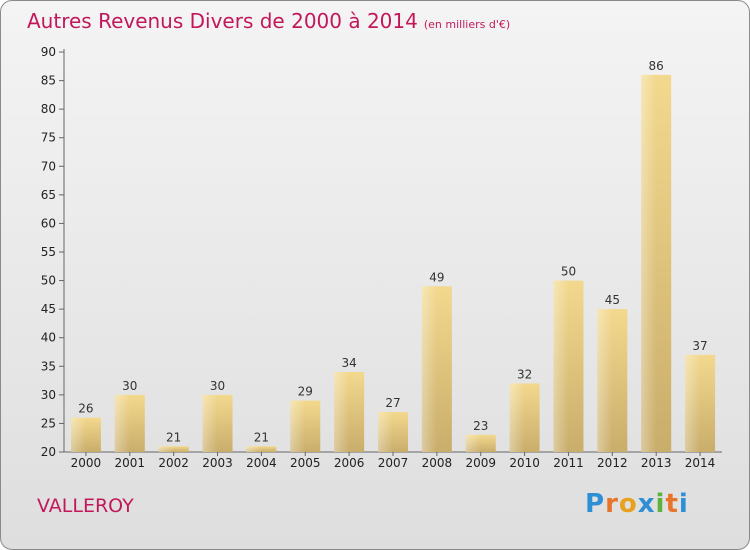 Image resolution: width=750 pixels, height=550 pixels. Describe the element at coordinates (392, 403) in the screenshot. I see `bar-value-label: 27` at that location.